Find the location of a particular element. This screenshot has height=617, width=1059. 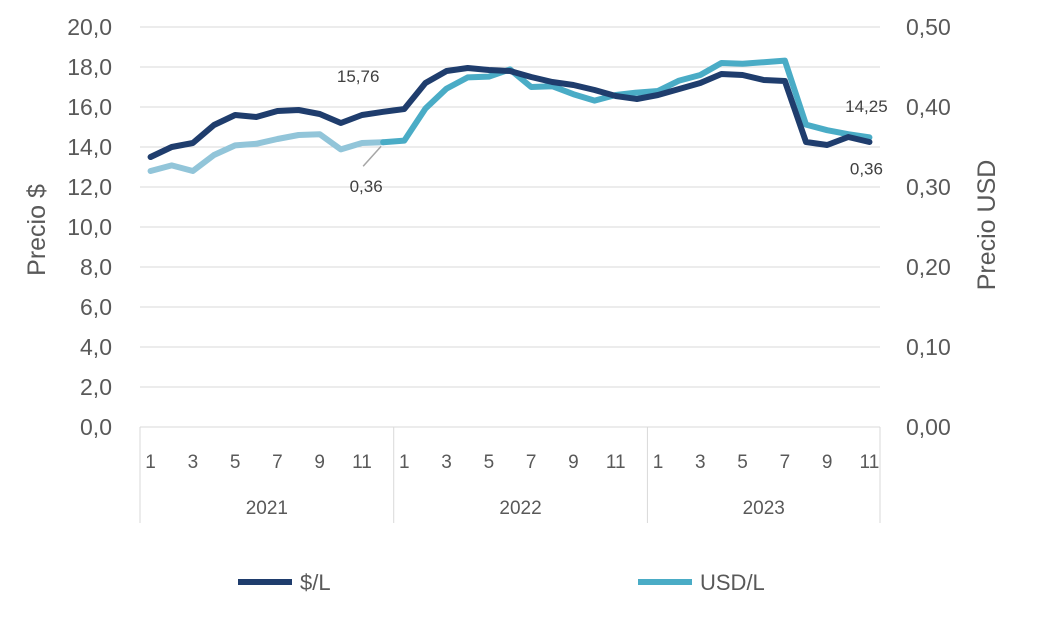

series-line-dollar is located at coordinates (510, 112).